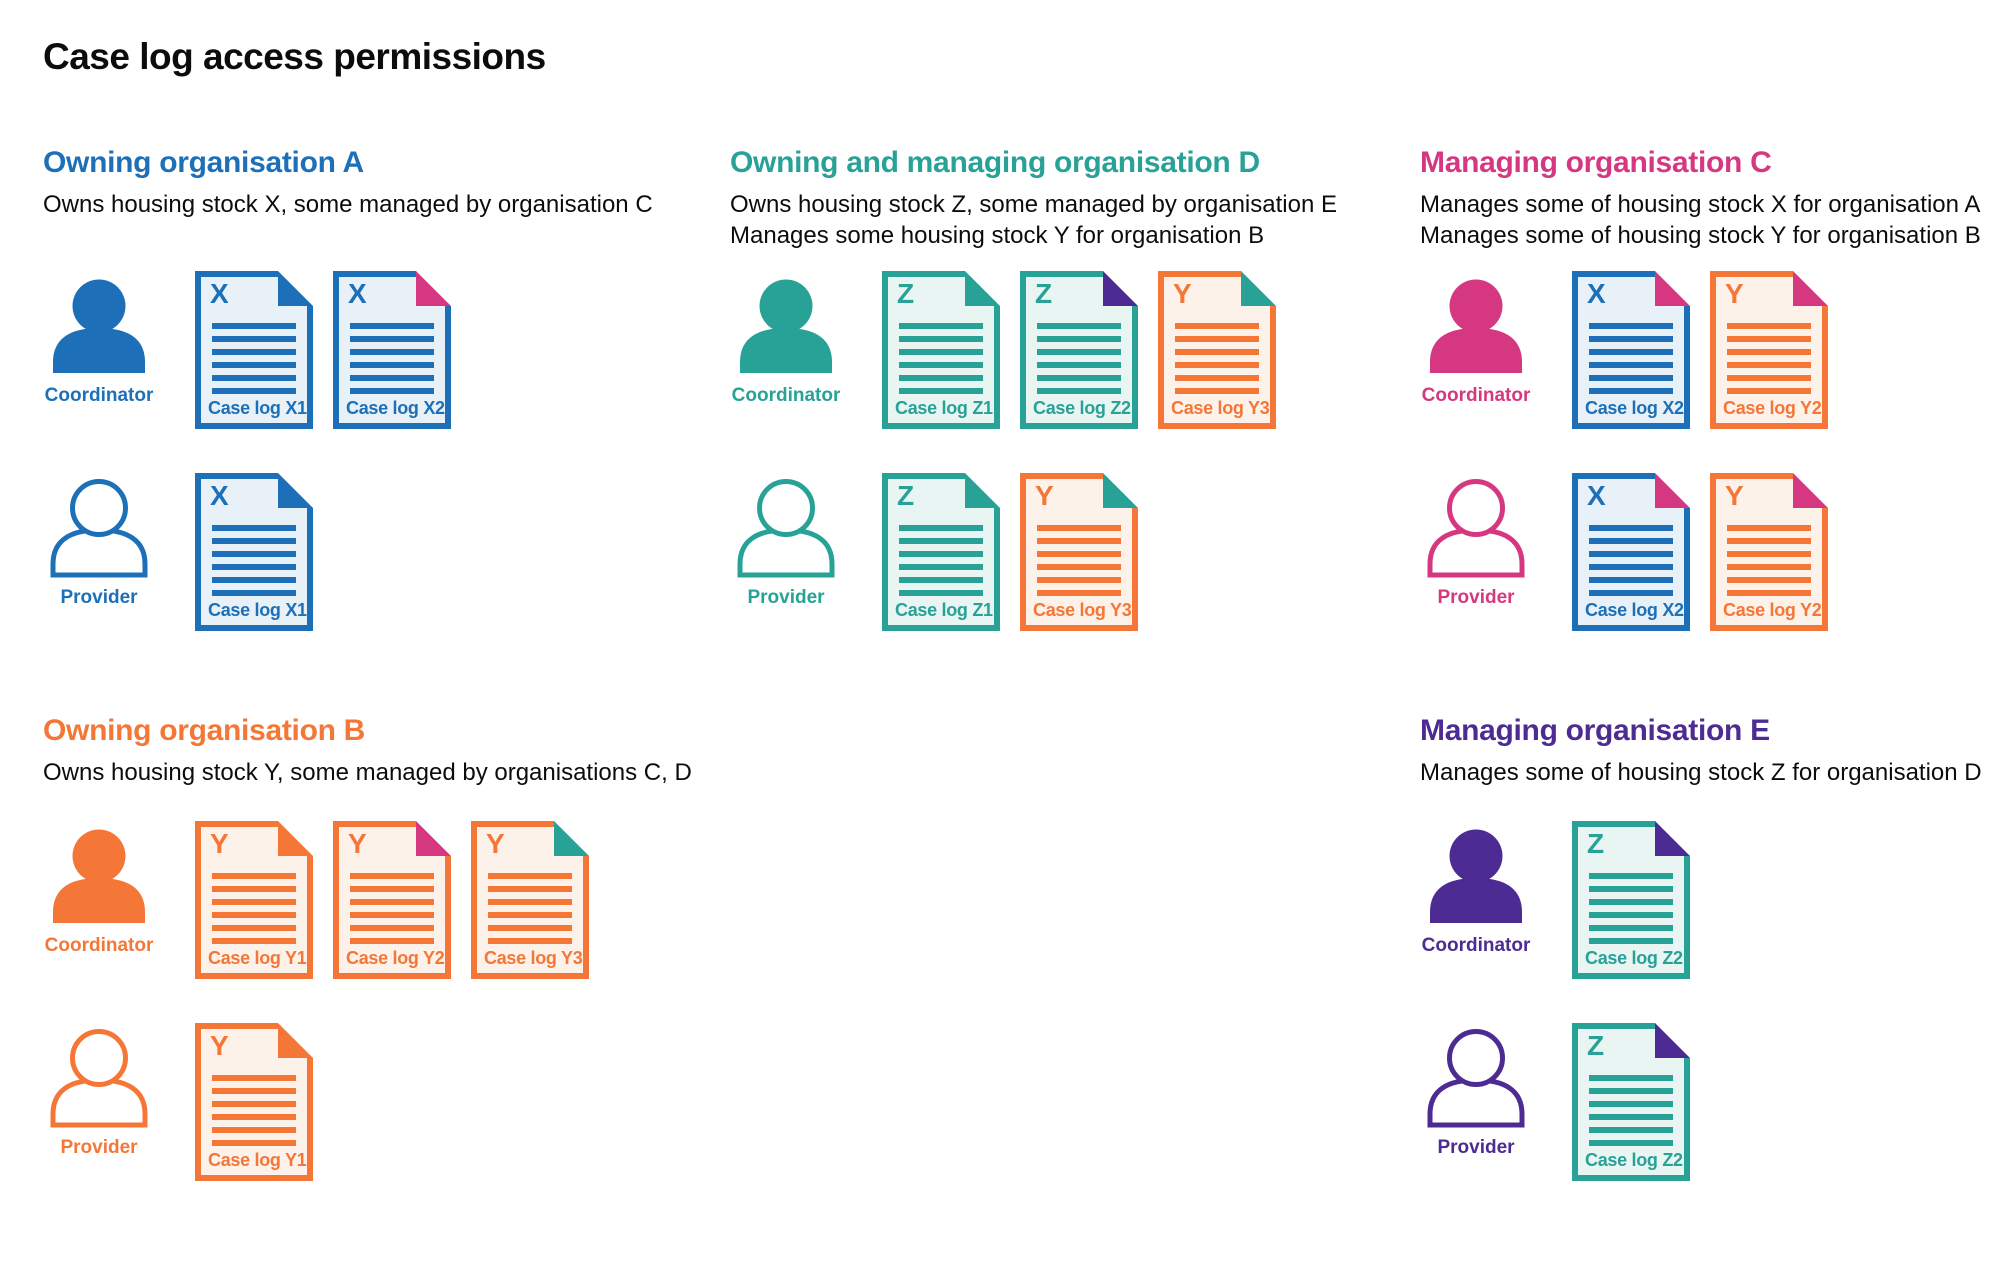 The width and height of the screenshot is (2000, 1280). Describe the element at coordinates (373, 1102) in the screenshot. I see `provider-permissions-row: Provider Y Case log Y1` at that location.